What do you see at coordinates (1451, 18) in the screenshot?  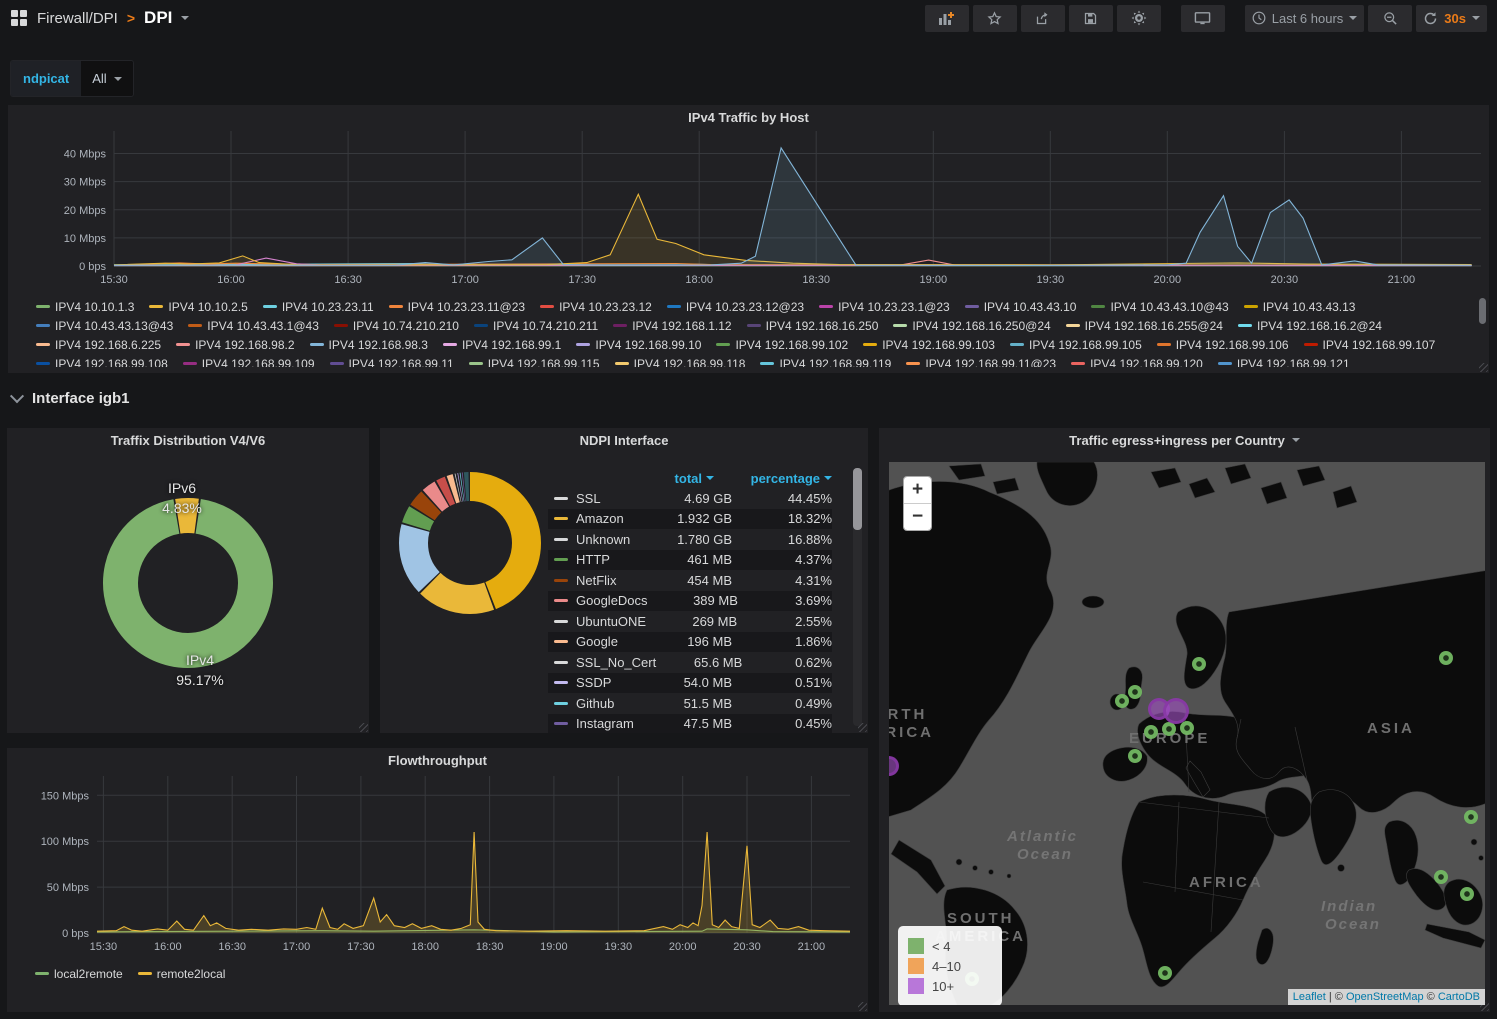 I see `refresh-picker: 30s` at bounding box center [1451, 18].